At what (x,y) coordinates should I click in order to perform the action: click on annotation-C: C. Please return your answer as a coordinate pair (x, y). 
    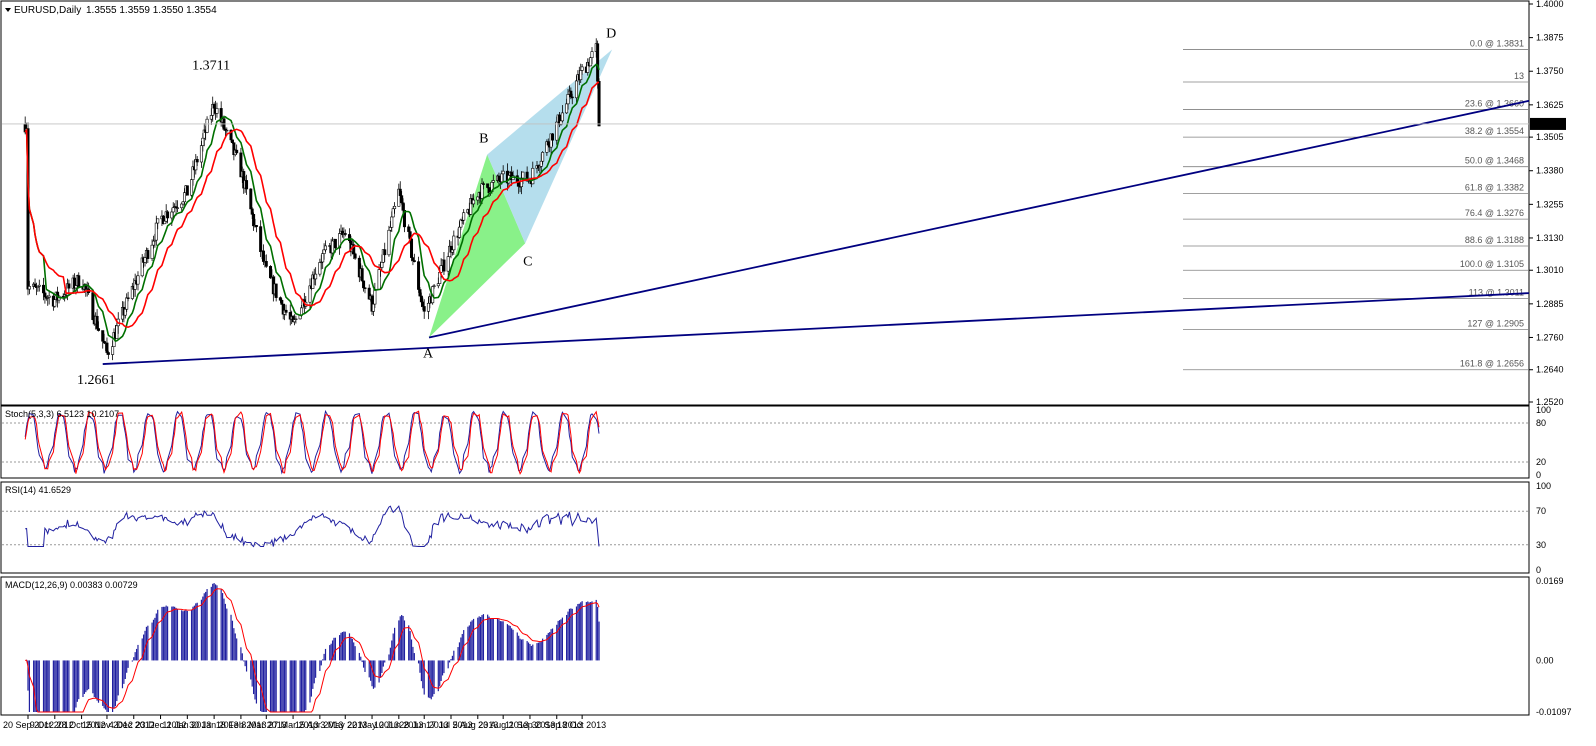
    Looking at the image, I should click on (527, 261).